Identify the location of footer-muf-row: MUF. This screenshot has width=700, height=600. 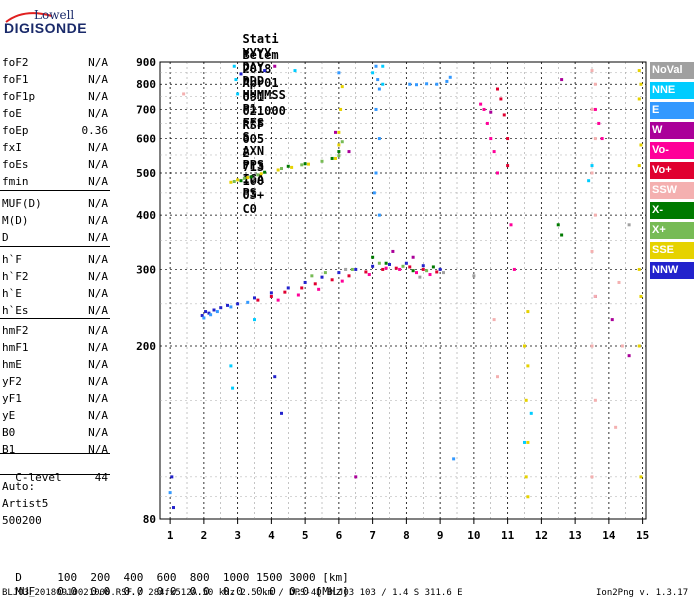
(18, 585).